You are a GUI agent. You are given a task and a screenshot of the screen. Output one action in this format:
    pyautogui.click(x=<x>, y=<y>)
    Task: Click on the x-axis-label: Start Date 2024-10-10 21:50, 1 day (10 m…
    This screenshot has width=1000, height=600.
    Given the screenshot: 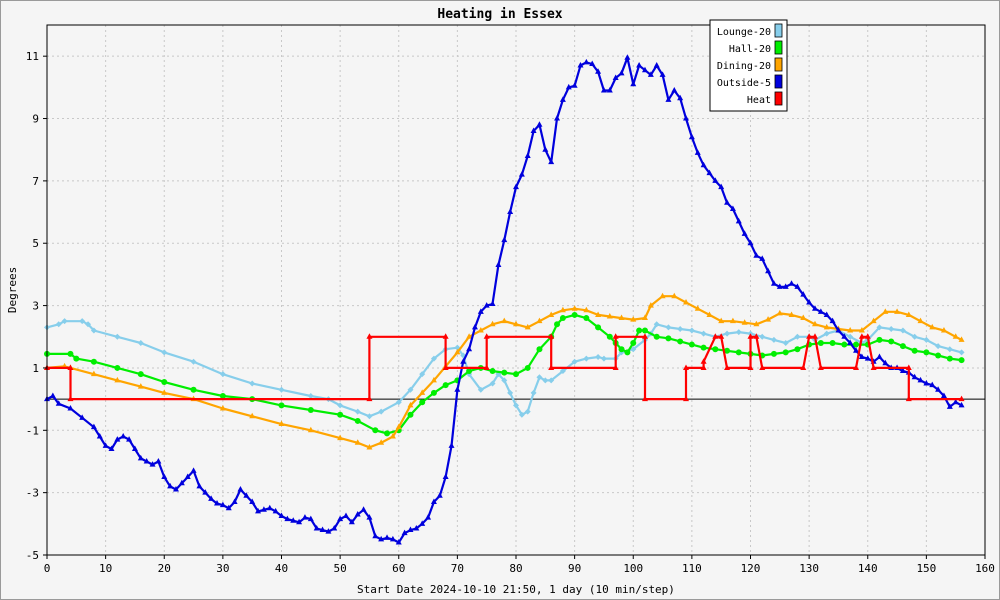 What is the action you would take?
    pyautogui.click(x=516, y=589)
    